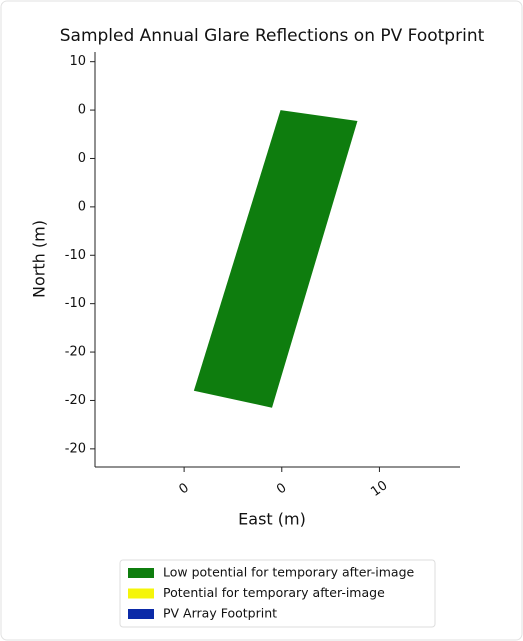 This screenshot has width=523, height=641. What do you see at coordinates (39, 259) in the screenshot?
I see `y-axis-label: North (m)` at bounding box center [39, 259].